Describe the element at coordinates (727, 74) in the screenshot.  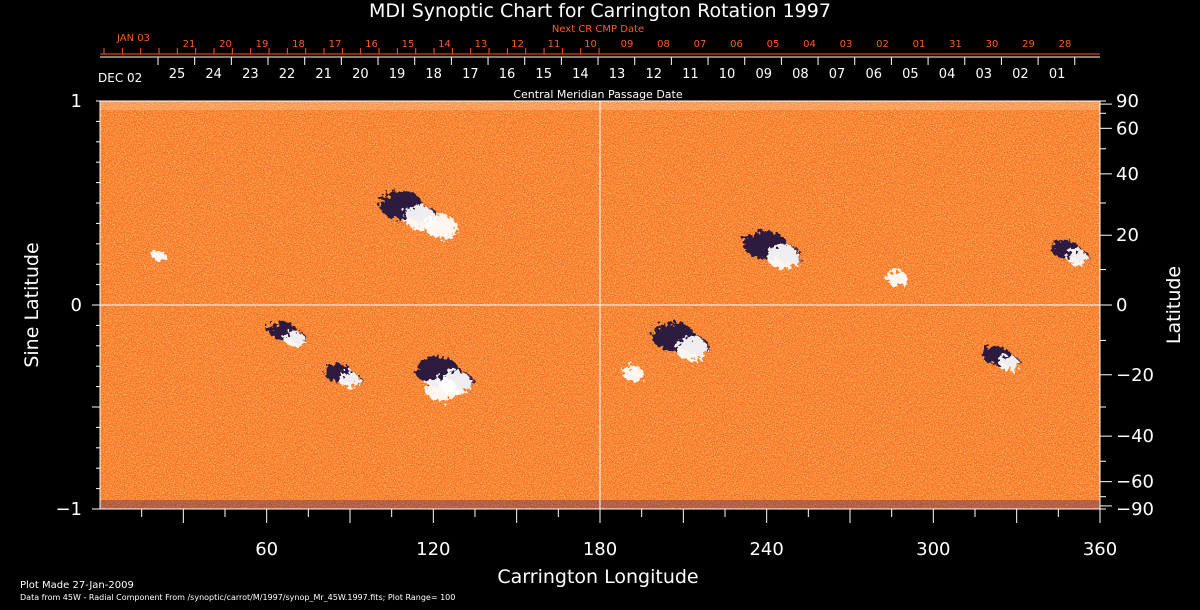
I see `cmp-date-label: 10` at that location.